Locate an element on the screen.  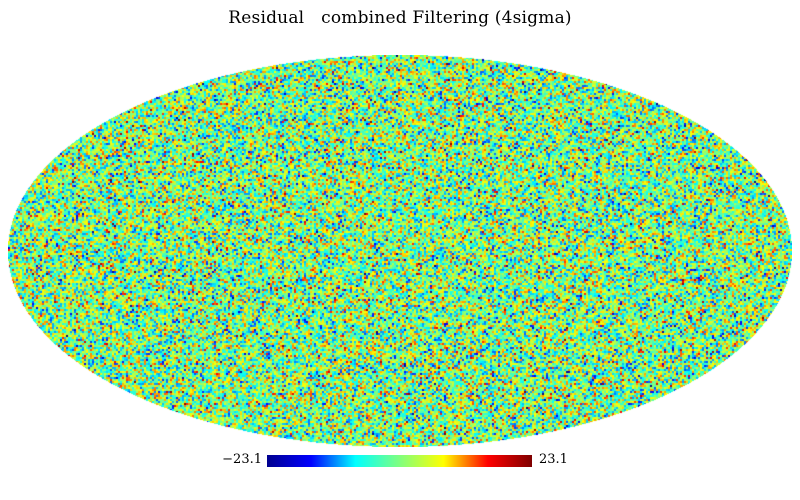
colorbar: −23.1 23.1 is located at coordinates (400, 462).